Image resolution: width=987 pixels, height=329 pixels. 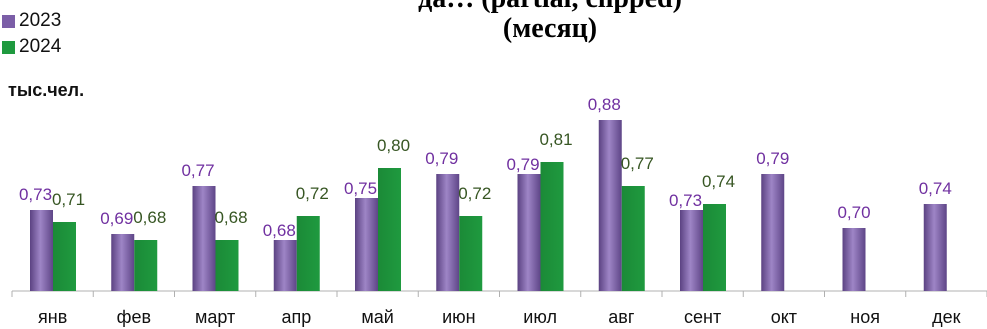 What do you see at coordinates (604, 104) in the screenshot?
I see `value-label-2023-авг: 0,88` at bounding box center [604, 104].